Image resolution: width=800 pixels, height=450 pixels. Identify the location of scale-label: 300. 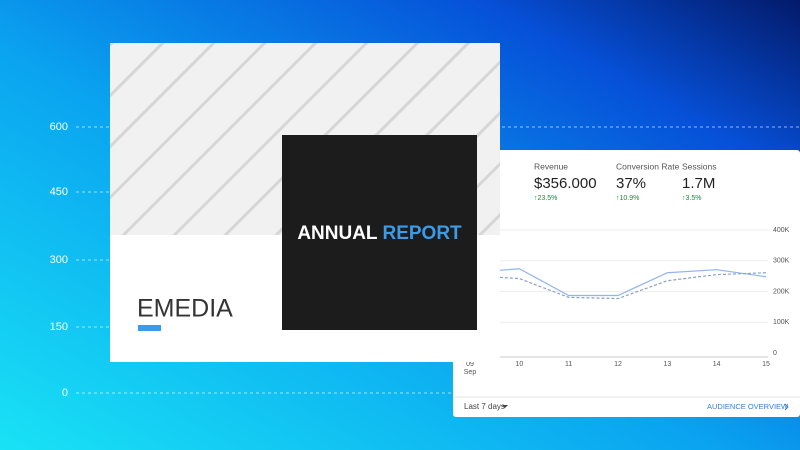
(59, 260).